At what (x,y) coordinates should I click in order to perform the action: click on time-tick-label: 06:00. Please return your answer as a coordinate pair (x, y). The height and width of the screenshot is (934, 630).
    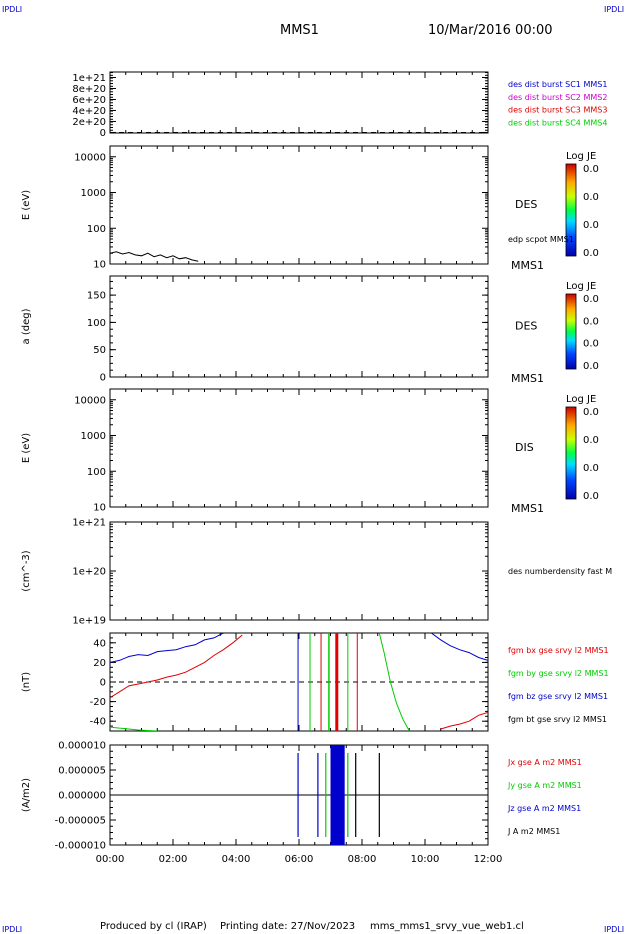
    Looking at the image, I should click on (299, 859).